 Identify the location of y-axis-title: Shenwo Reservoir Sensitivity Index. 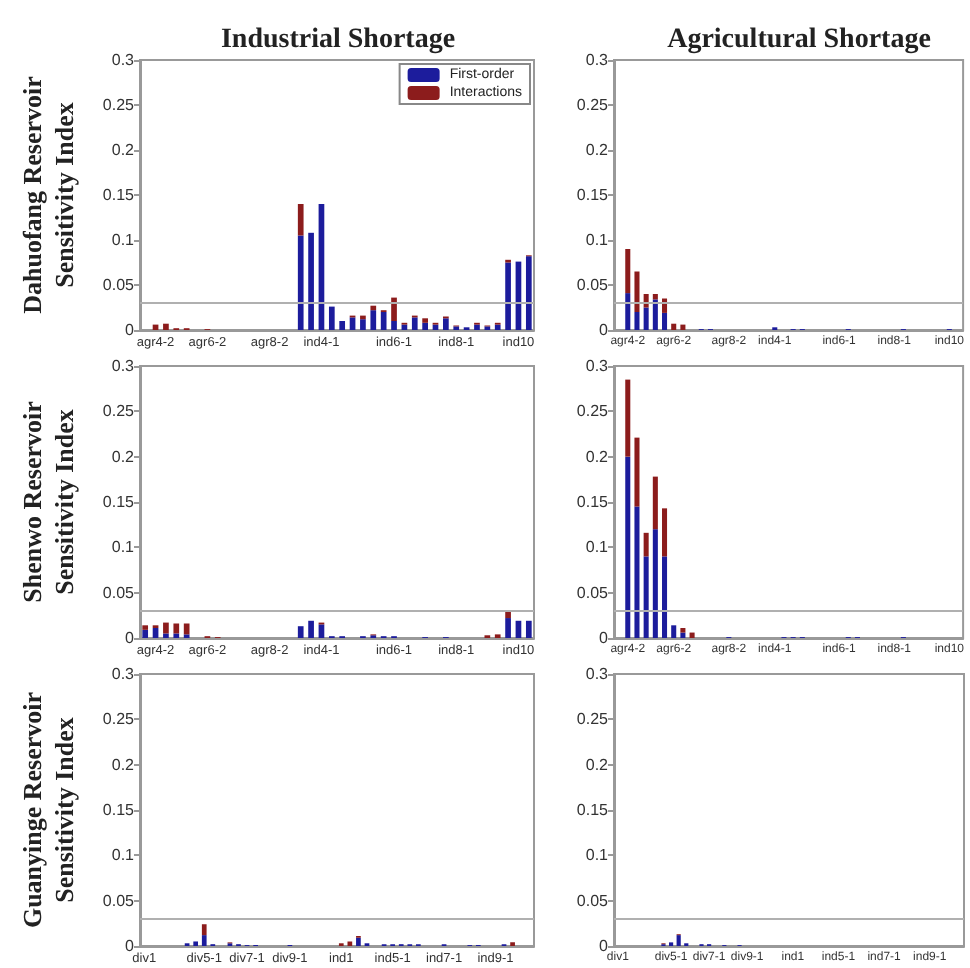
(48, 501).